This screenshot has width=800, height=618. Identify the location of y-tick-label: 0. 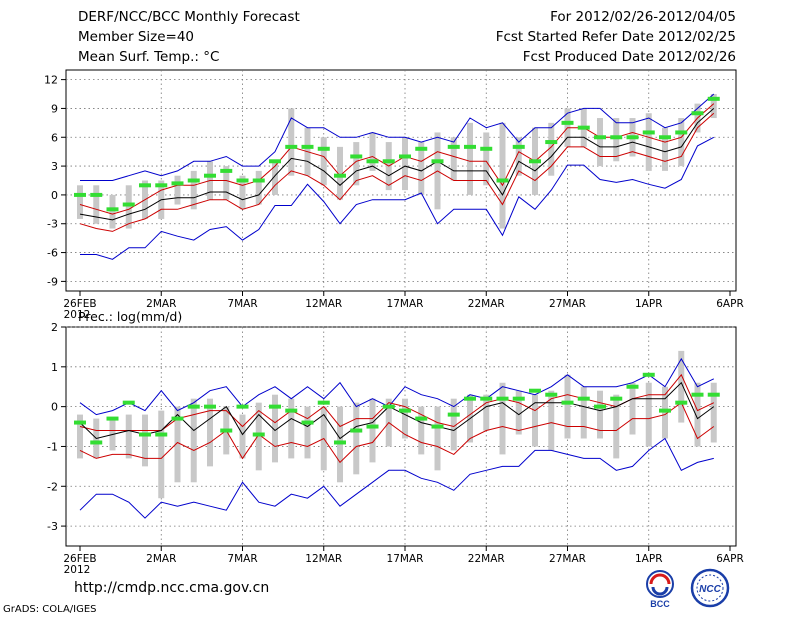
(54, 195).